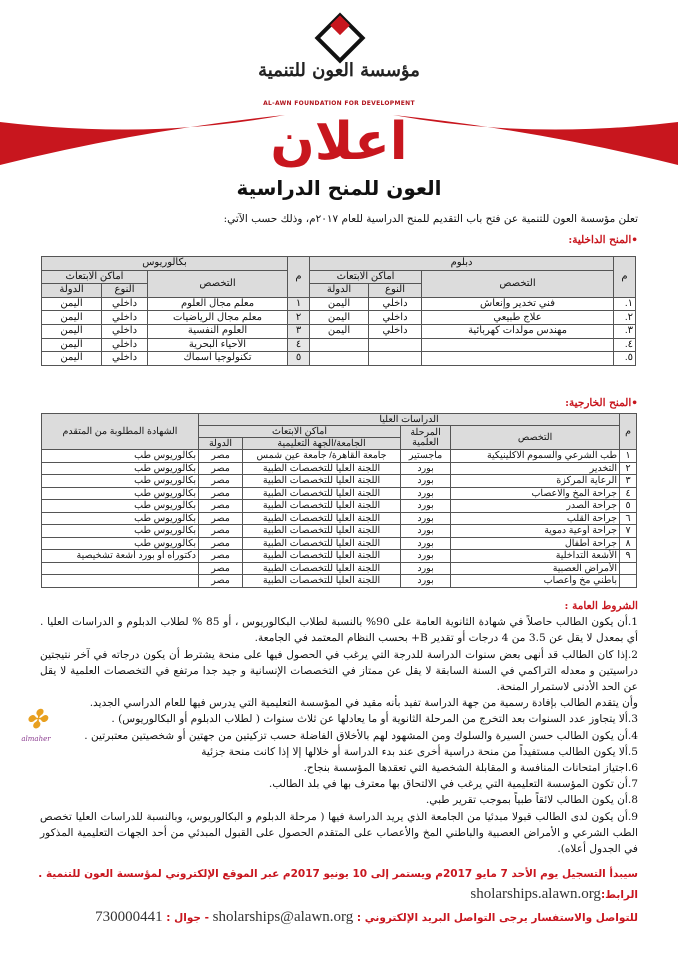 Image resolution: width=678 pixels, height=960 pixels. I want to click on table-cell: معلم مجال الرياضيات, so click(218, 317).